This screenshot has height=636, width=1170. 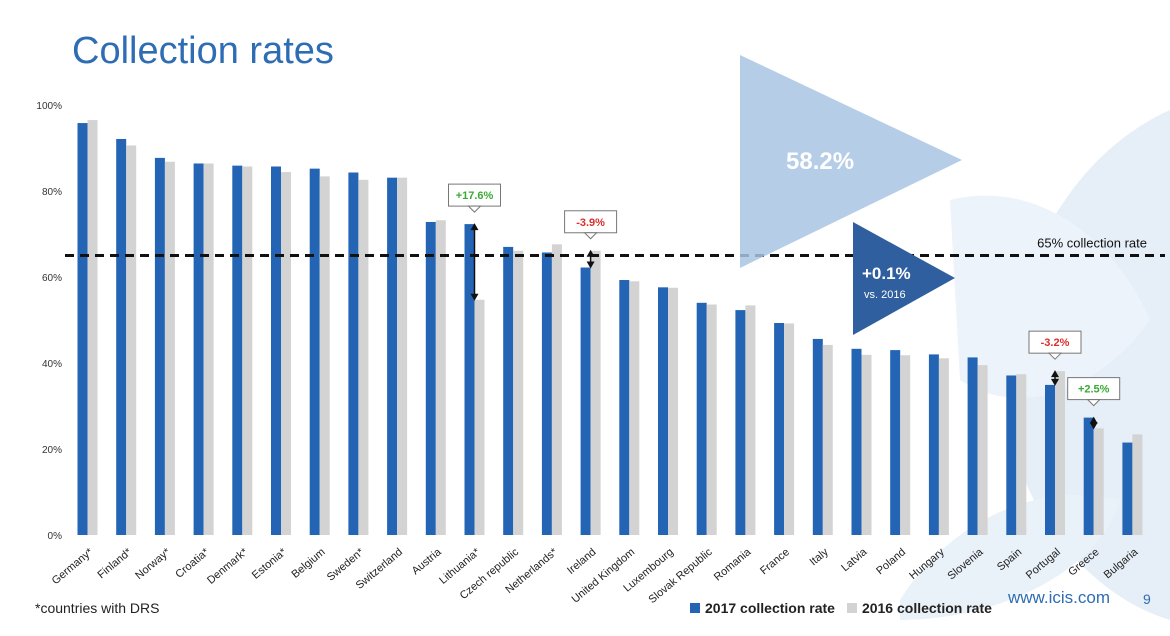 I want to click on x-tick-label: Austria, so click(x=427, y=562).